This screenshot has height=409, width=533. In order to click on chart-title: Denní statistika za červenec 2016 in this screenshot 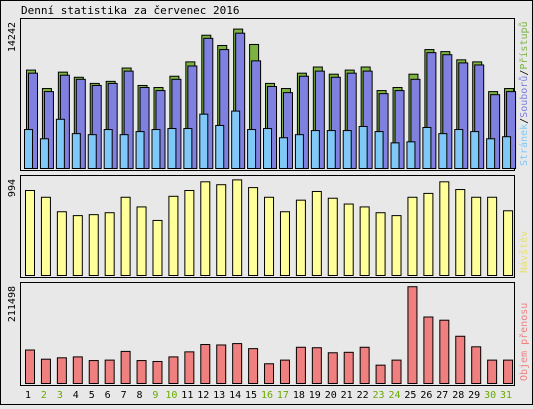, I will do `click(130, 10)`.